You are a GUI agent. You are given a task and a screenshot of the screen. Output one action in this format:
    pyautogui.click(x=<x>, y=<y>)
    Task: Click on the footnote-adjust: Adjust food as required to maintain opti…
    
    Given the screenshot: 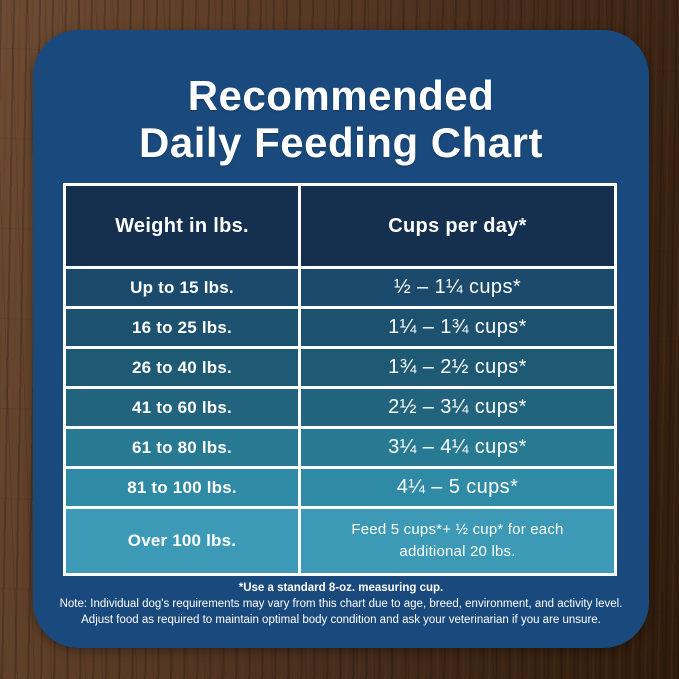 What is the action you would take?
    pyautogui.click(x=341, y=619)
    